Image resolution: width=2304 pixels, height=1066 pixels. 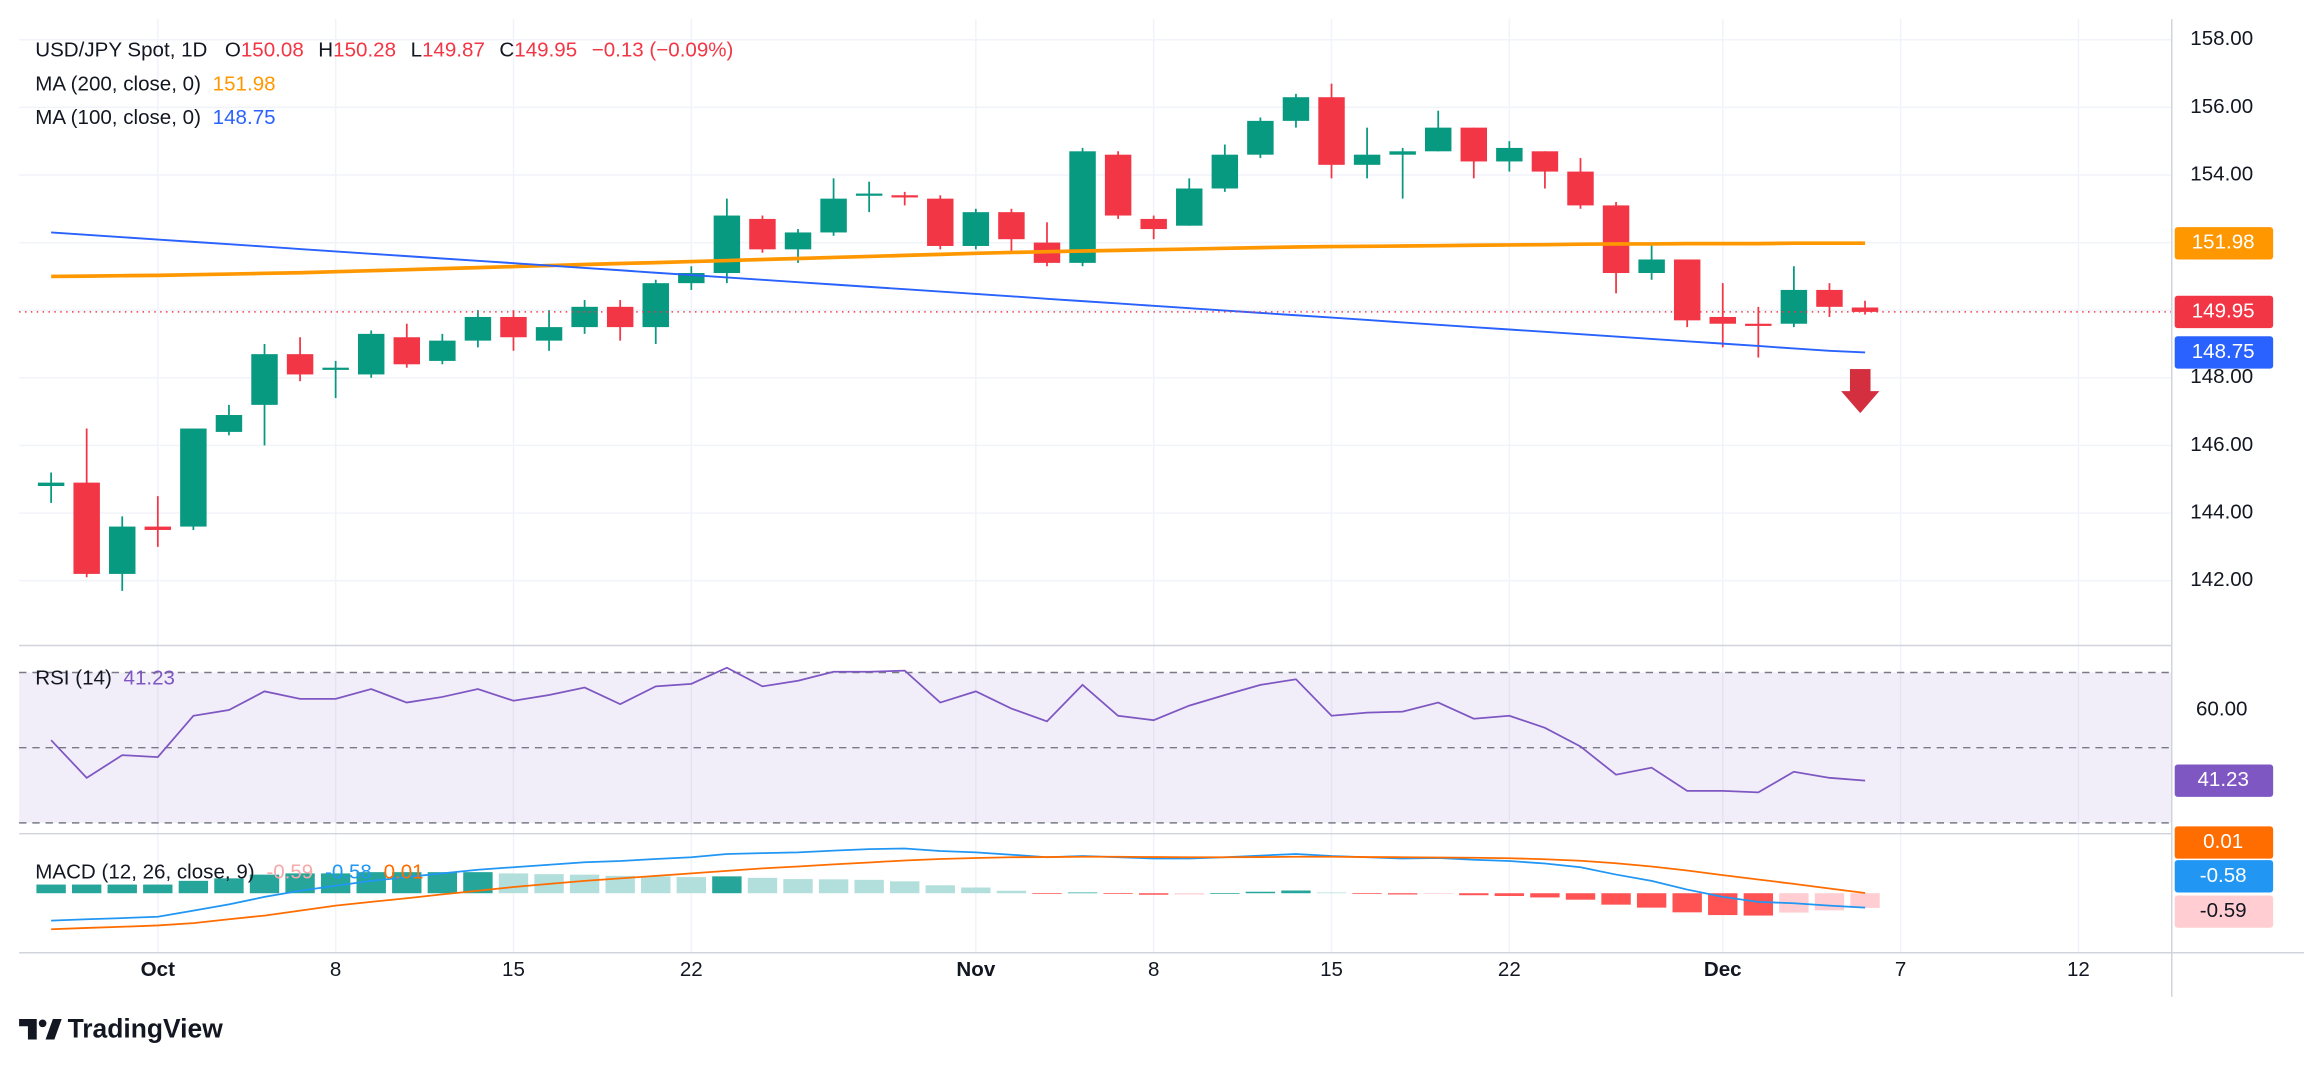 I want to click on rsi-tag-label: 41.23, so click(x=2222, y=779).